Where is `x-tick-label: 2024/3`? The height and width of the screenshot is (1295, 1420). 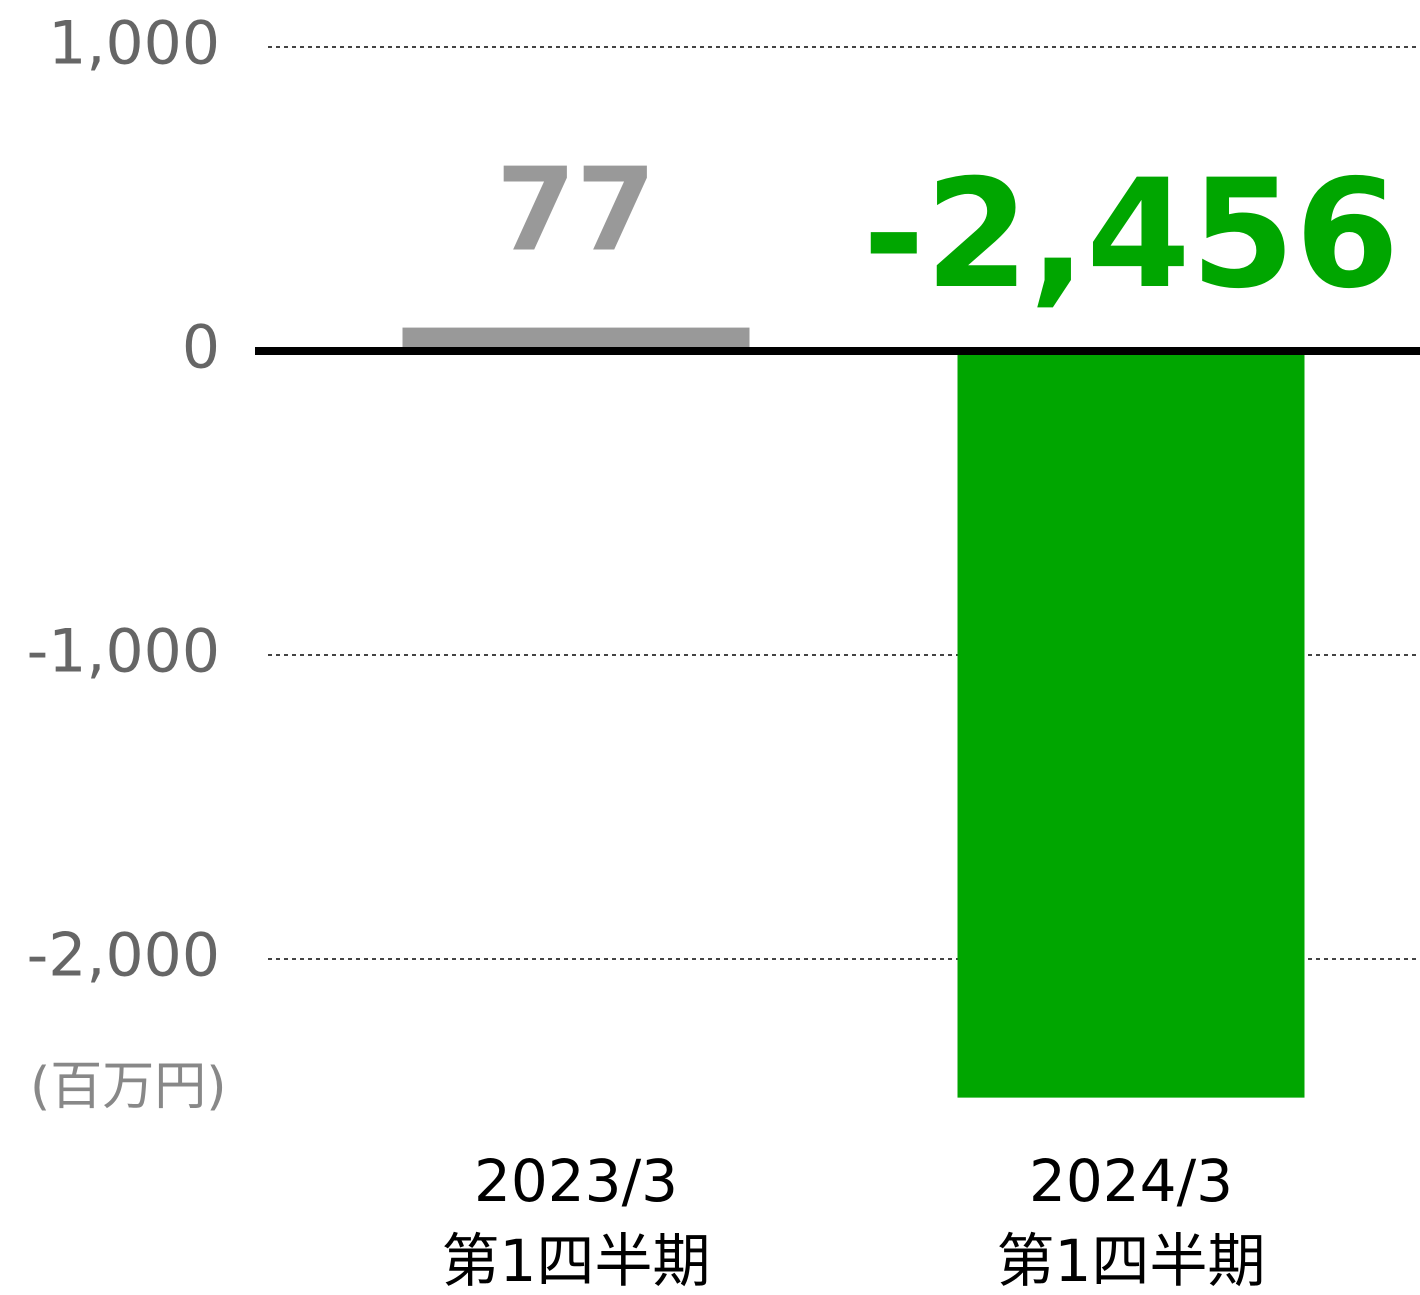
x-tick-label: 2024/3 is located at coordinates (1131, 1181).